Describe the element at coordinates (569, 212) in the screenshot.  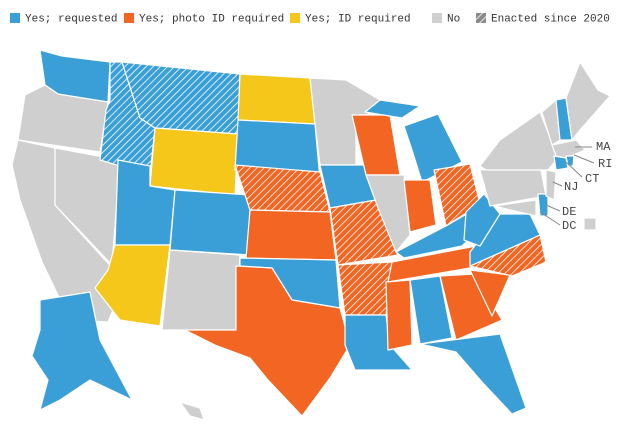
I see `state-label: DE` at that location.